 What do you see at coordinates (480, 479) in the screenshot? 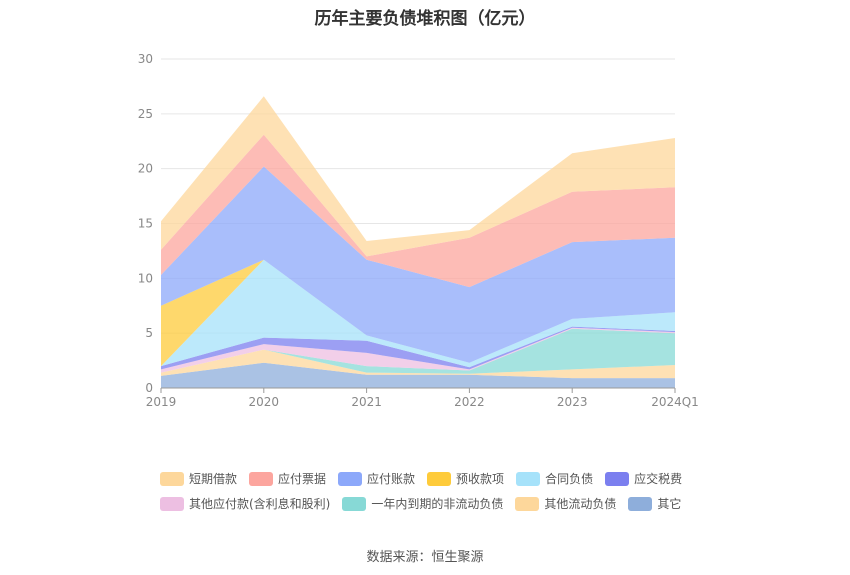
I see `legend-label: 预收款项` at bounding box center [480, 479].